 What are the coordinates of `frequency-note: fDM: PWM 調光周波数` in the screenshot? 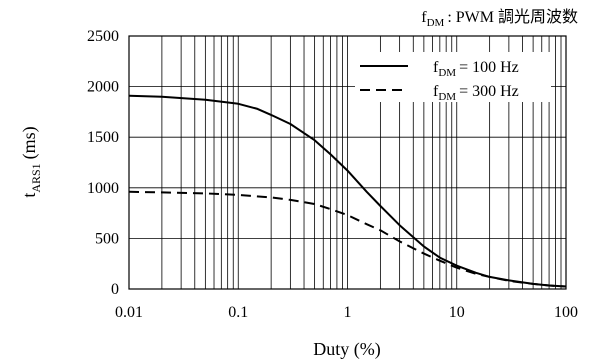 It's located at (499, 18).